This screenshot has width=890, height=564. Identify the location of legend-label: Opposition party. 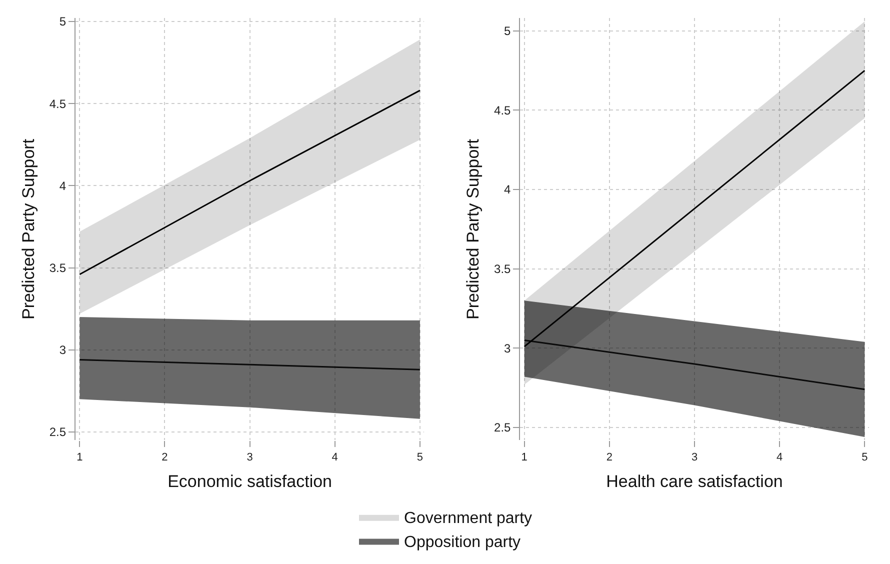
(462, 542).